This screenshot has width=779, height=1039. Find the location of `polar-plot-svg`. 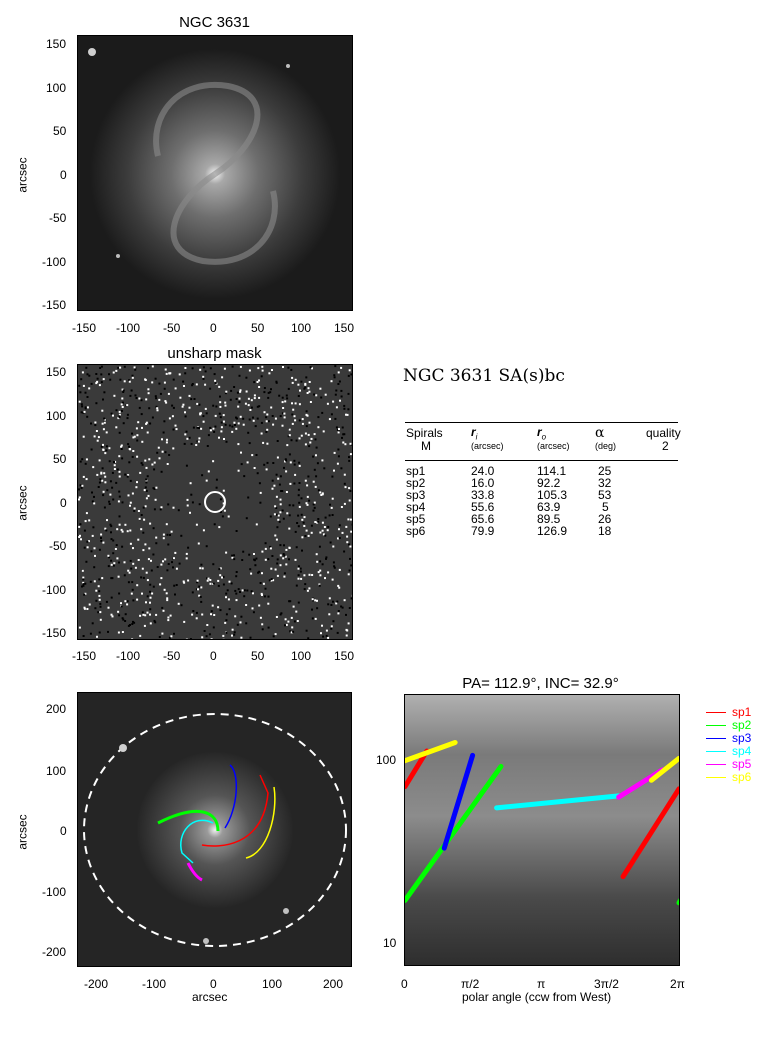

polar-plot-svg is located at coordinates (542, 830).